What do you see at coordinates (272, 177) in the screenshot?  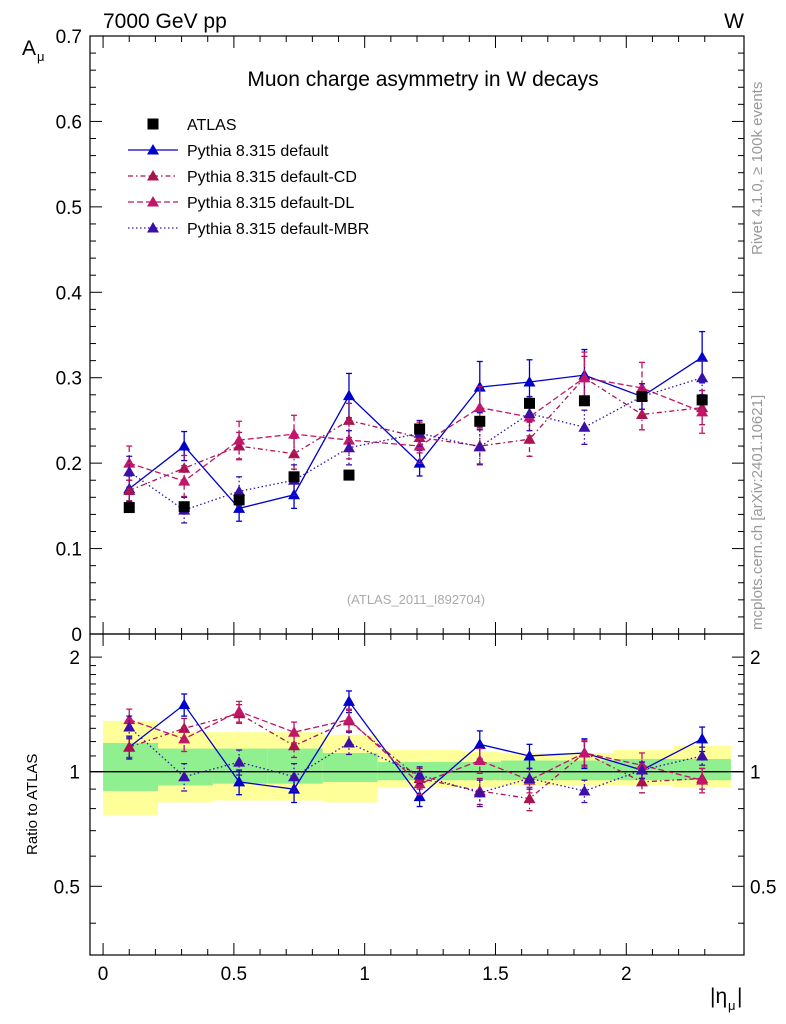 I see `legend-label: Pythia 8.315 default-CD` at bounding box center [272, 177].